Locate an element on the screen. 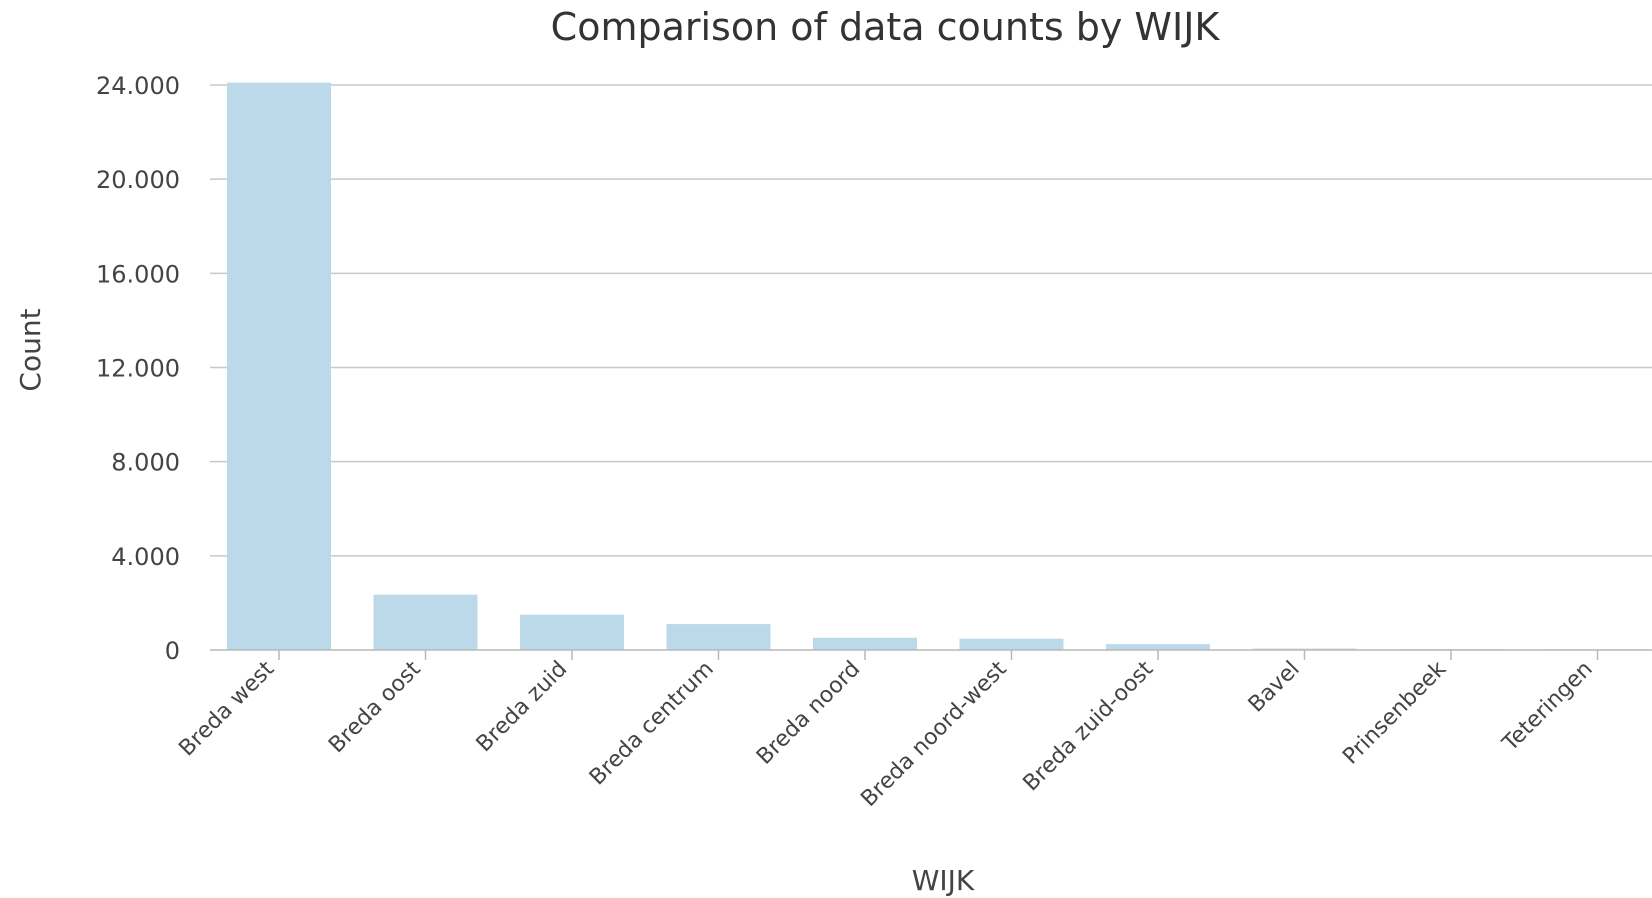  y-tick-label: 8.000 is located at coordinates (145, 463).